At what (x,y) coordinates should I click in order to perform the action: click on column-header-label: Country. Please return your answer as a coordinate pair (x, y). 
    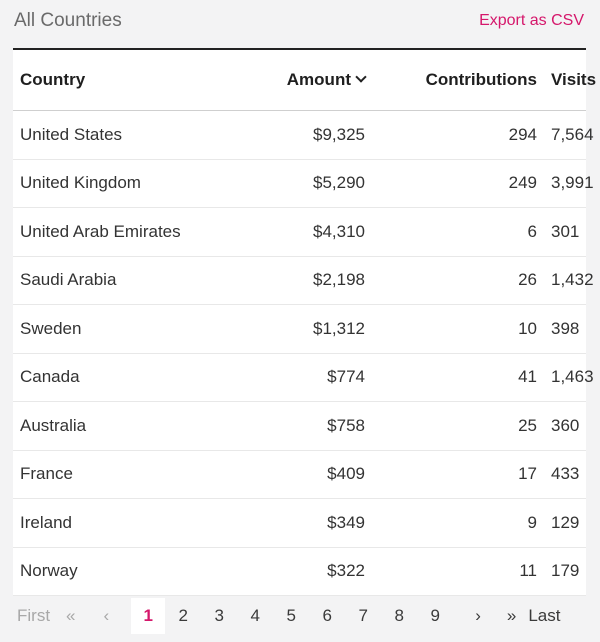
    Looking at the image, I should click on (53, 79).